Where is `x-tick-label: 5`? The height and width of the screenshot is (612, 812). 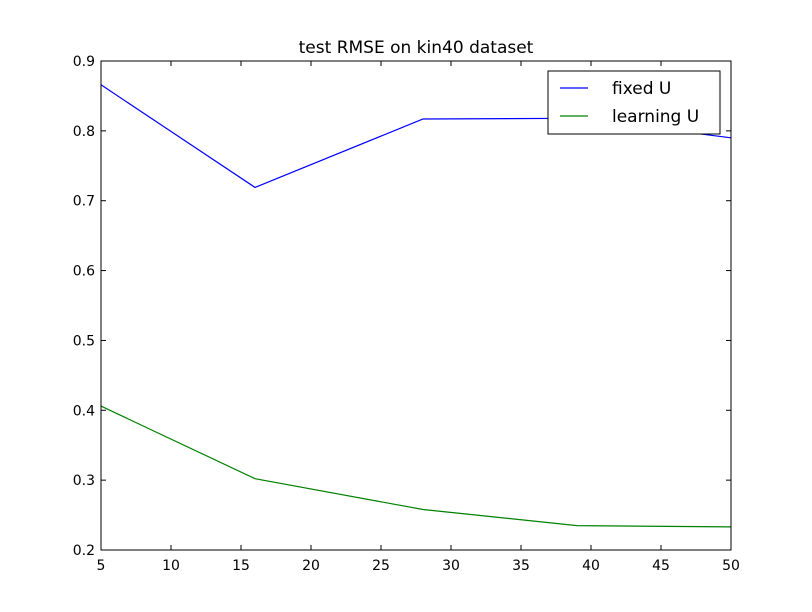
x-tick-label: 5 is located at coordinates (101, 566).